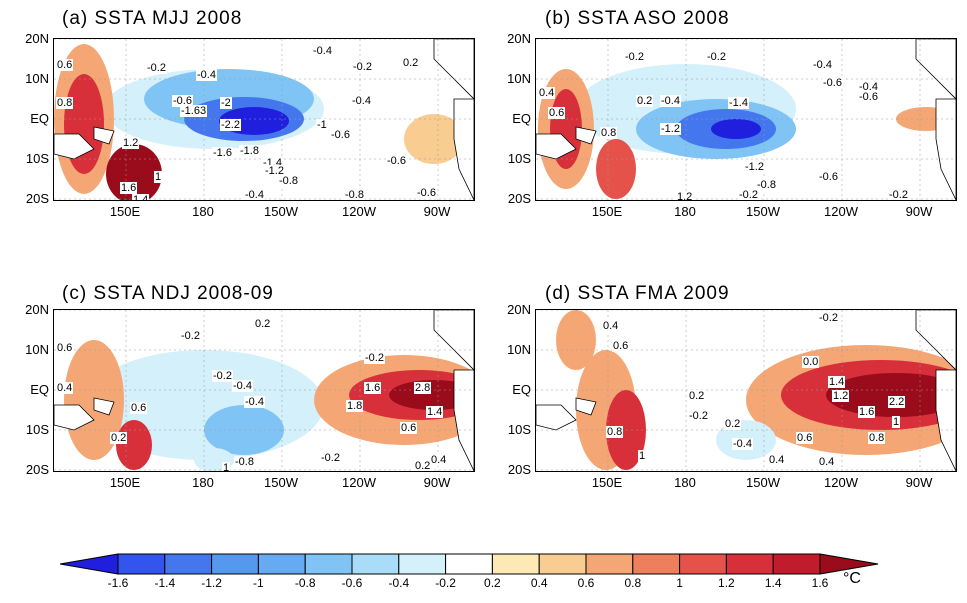 This screenshot has height=603, width=967. Describe the element at coordinates (423, 388) in the screenshot. I see `contour-label: 2.8` at that location.